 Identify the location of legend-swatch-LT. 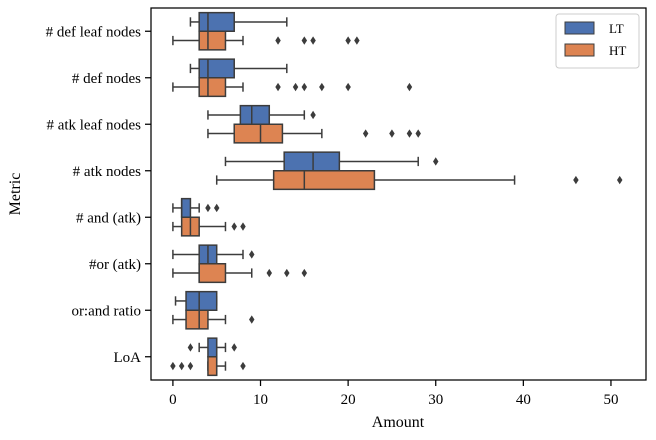
(579, 28).